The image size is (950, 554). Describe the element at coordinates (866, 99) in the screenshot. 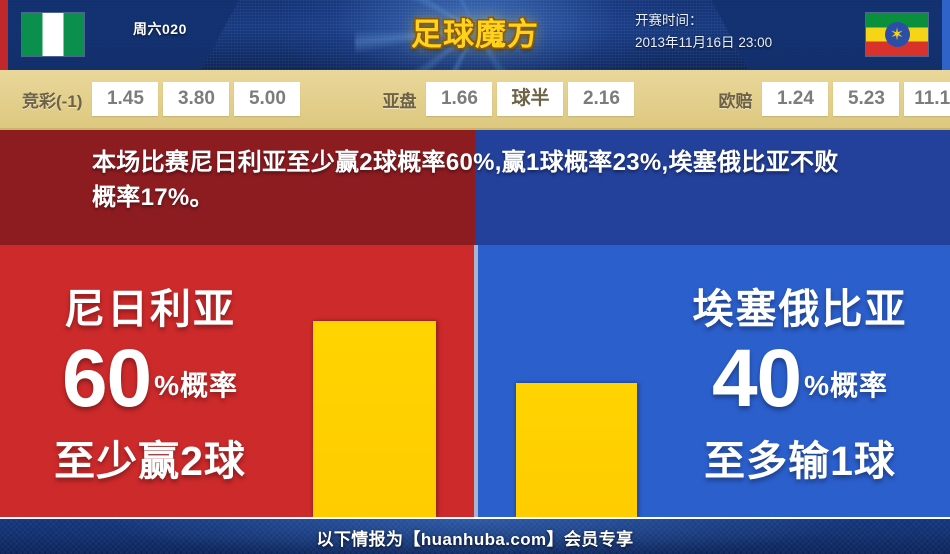

I see `odds-cell: 5.23` at that location.